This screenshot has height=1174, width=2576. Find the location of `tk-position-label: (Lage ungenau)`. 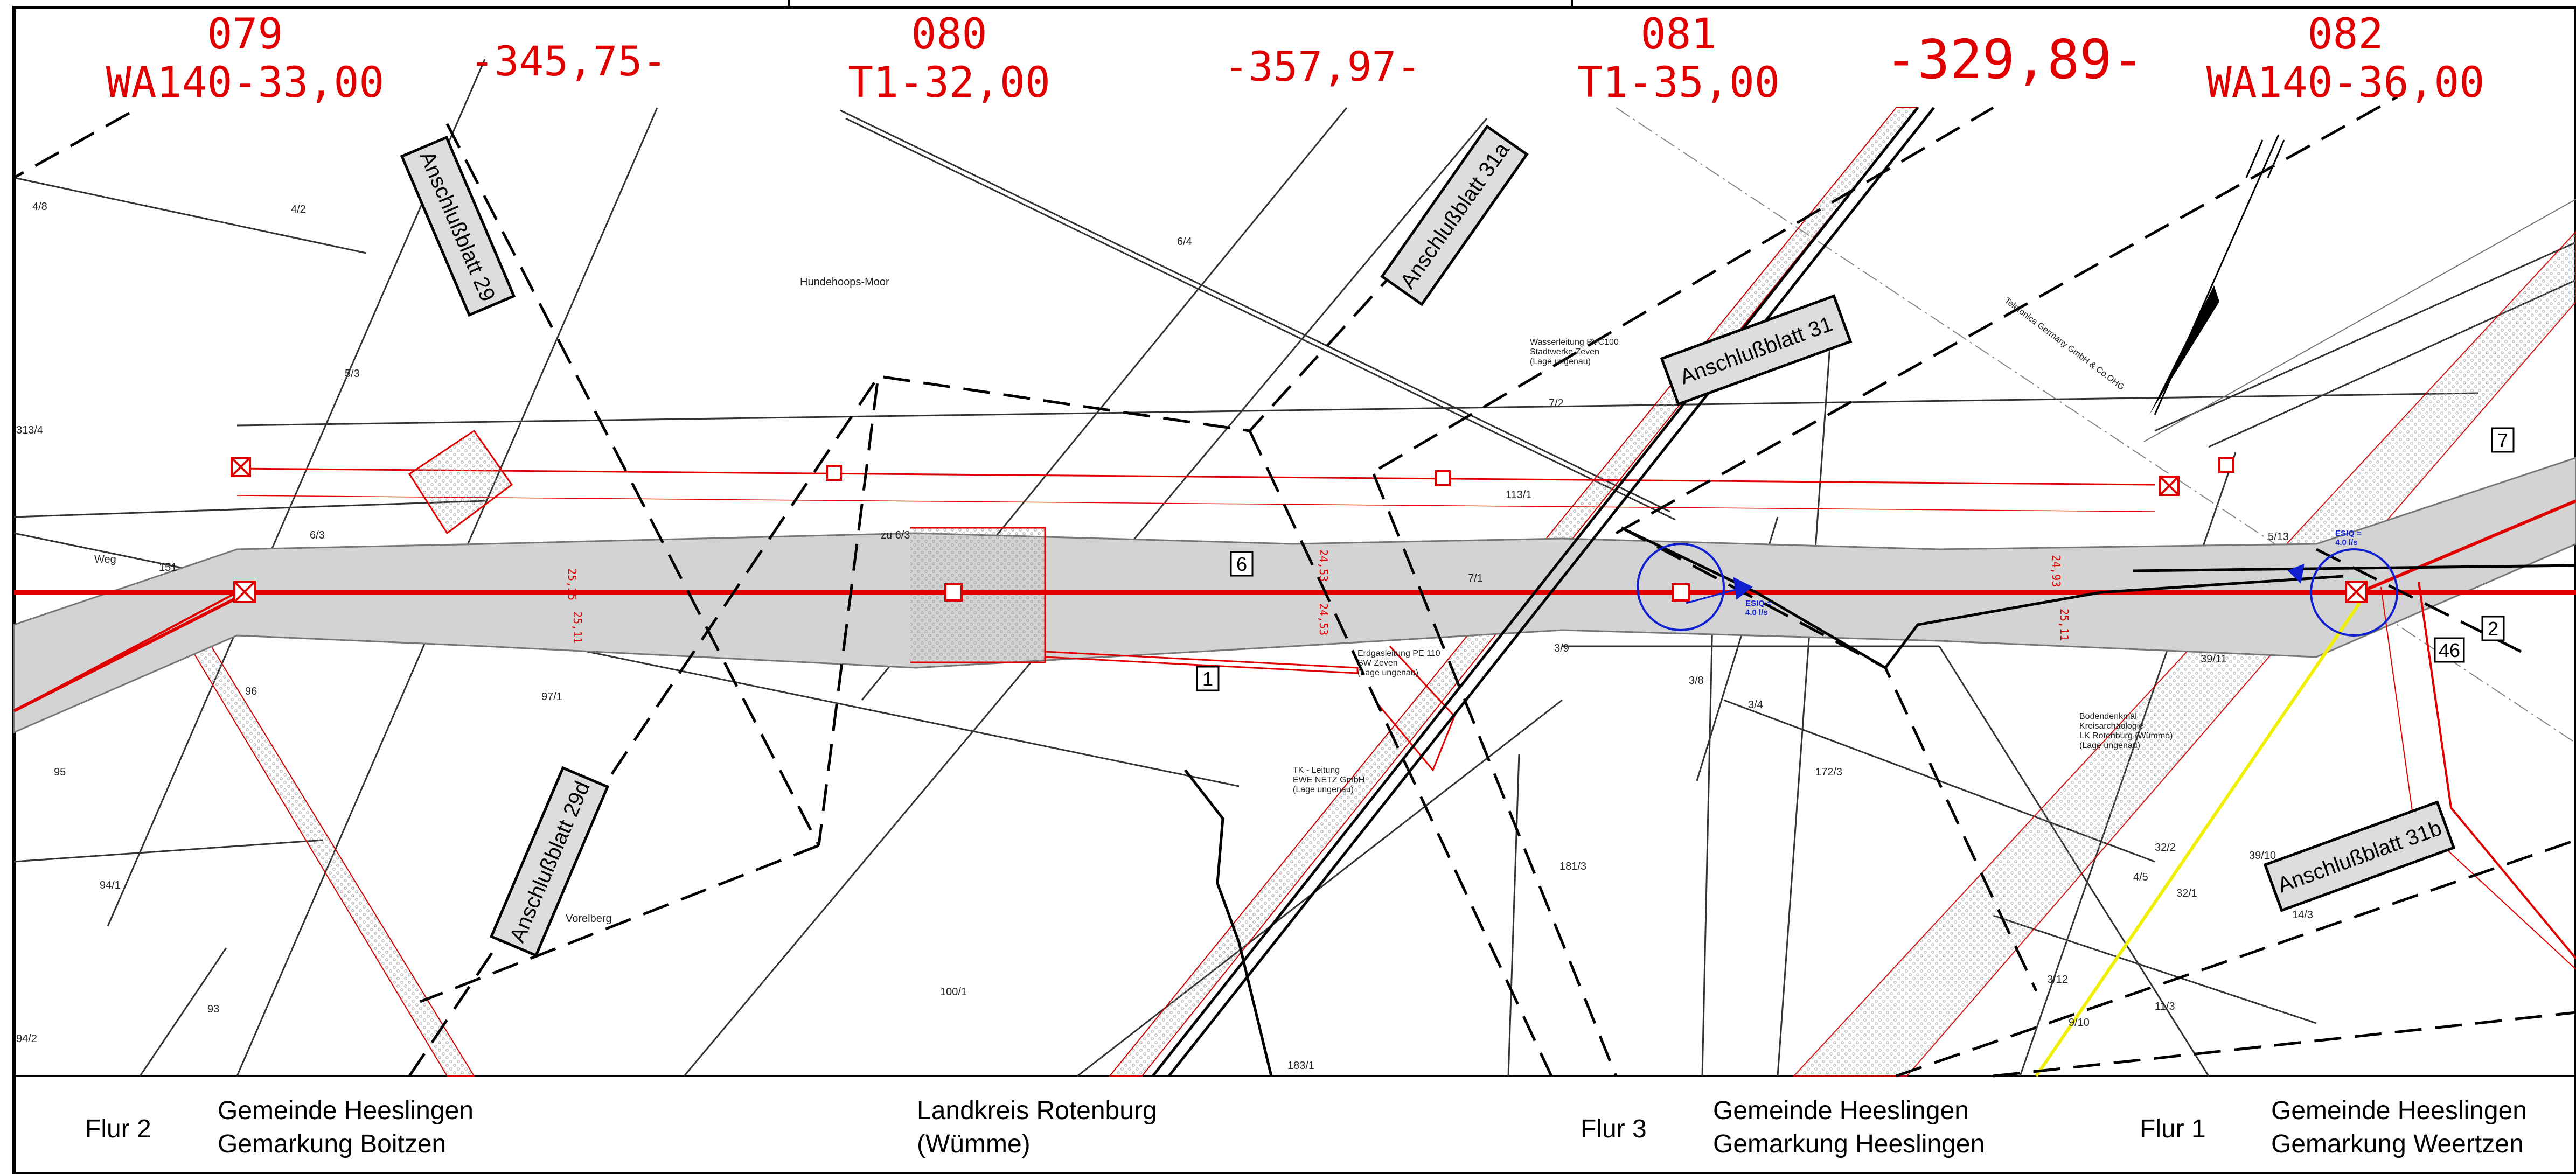

tk-position-label: (Lage ungenau) is located at coordinates (1324, 789).